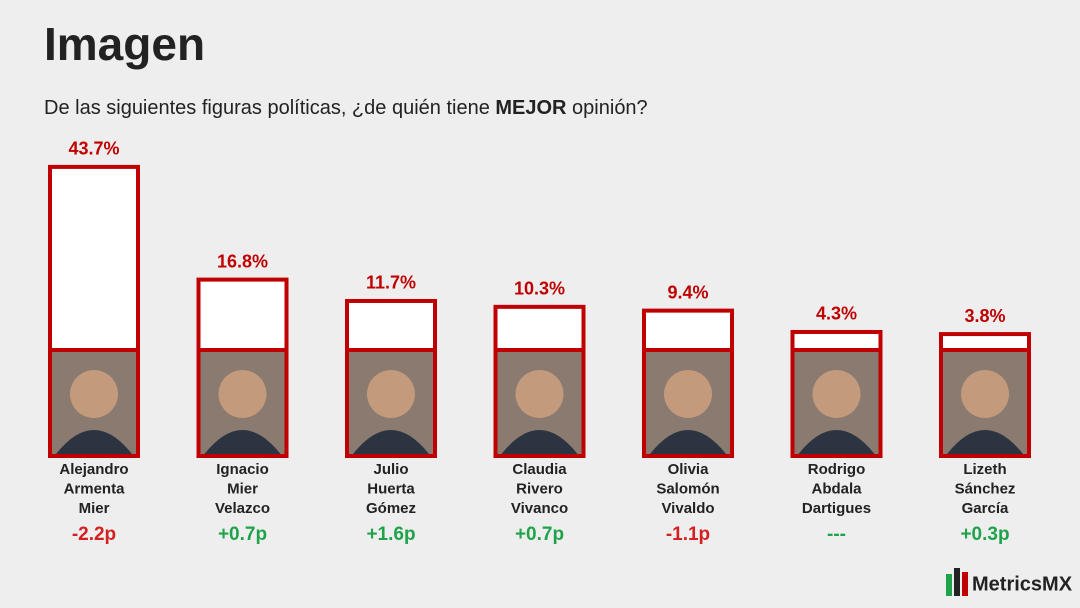  I want to click on value-label: 11.7%, so click(391, 283).